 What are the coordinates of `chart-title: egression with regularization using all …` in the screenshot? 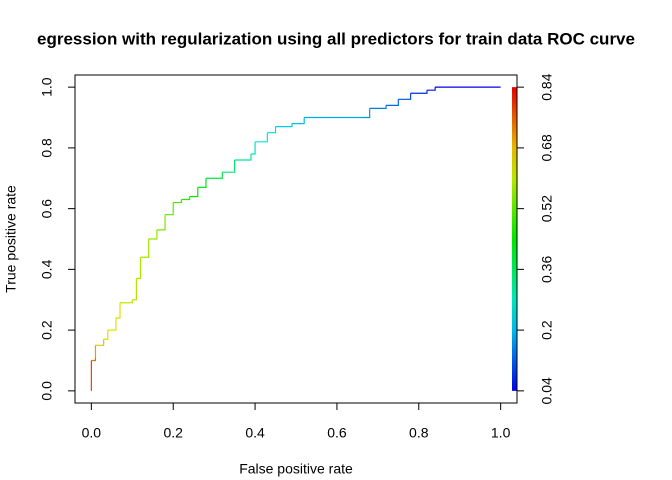 It's located at (336, 38).